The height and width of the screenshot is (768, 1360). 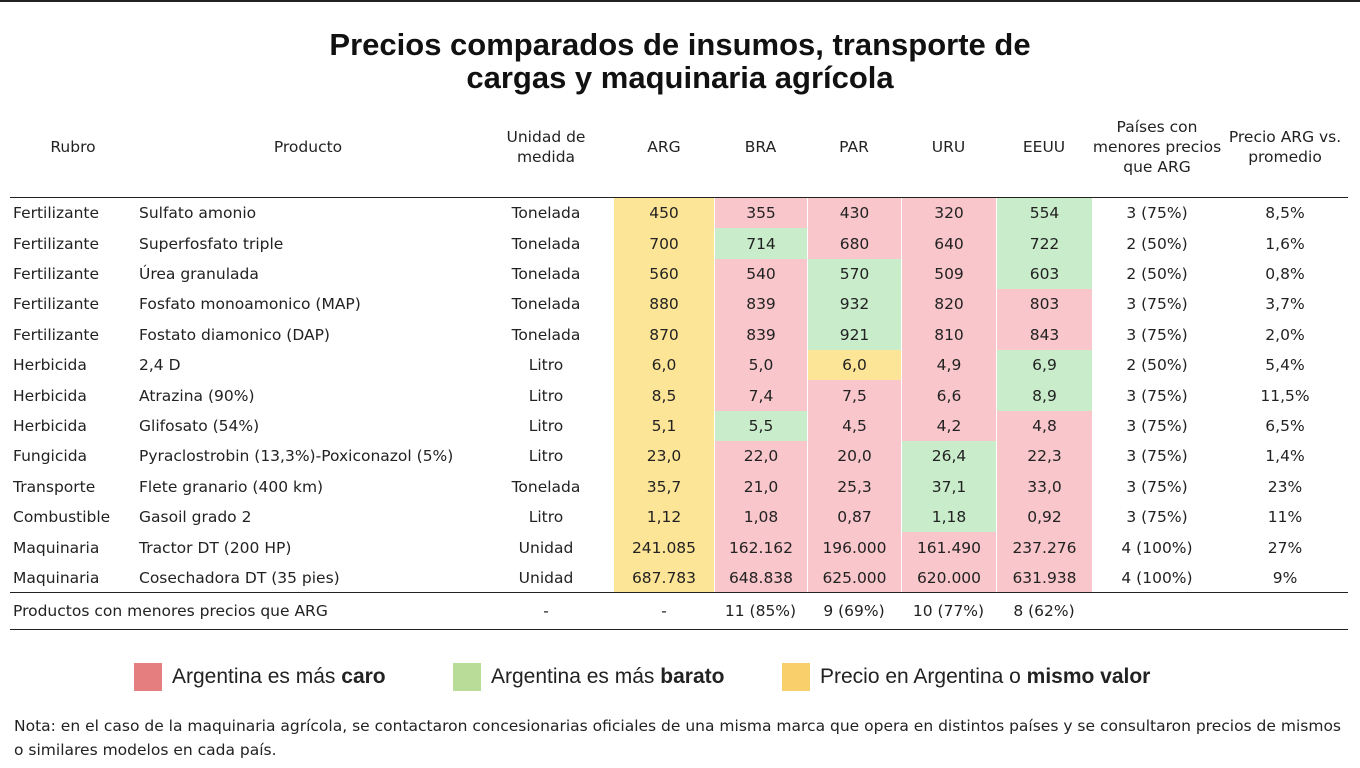 I want to click on header-bra: BRA, so click(x=760, y=147).